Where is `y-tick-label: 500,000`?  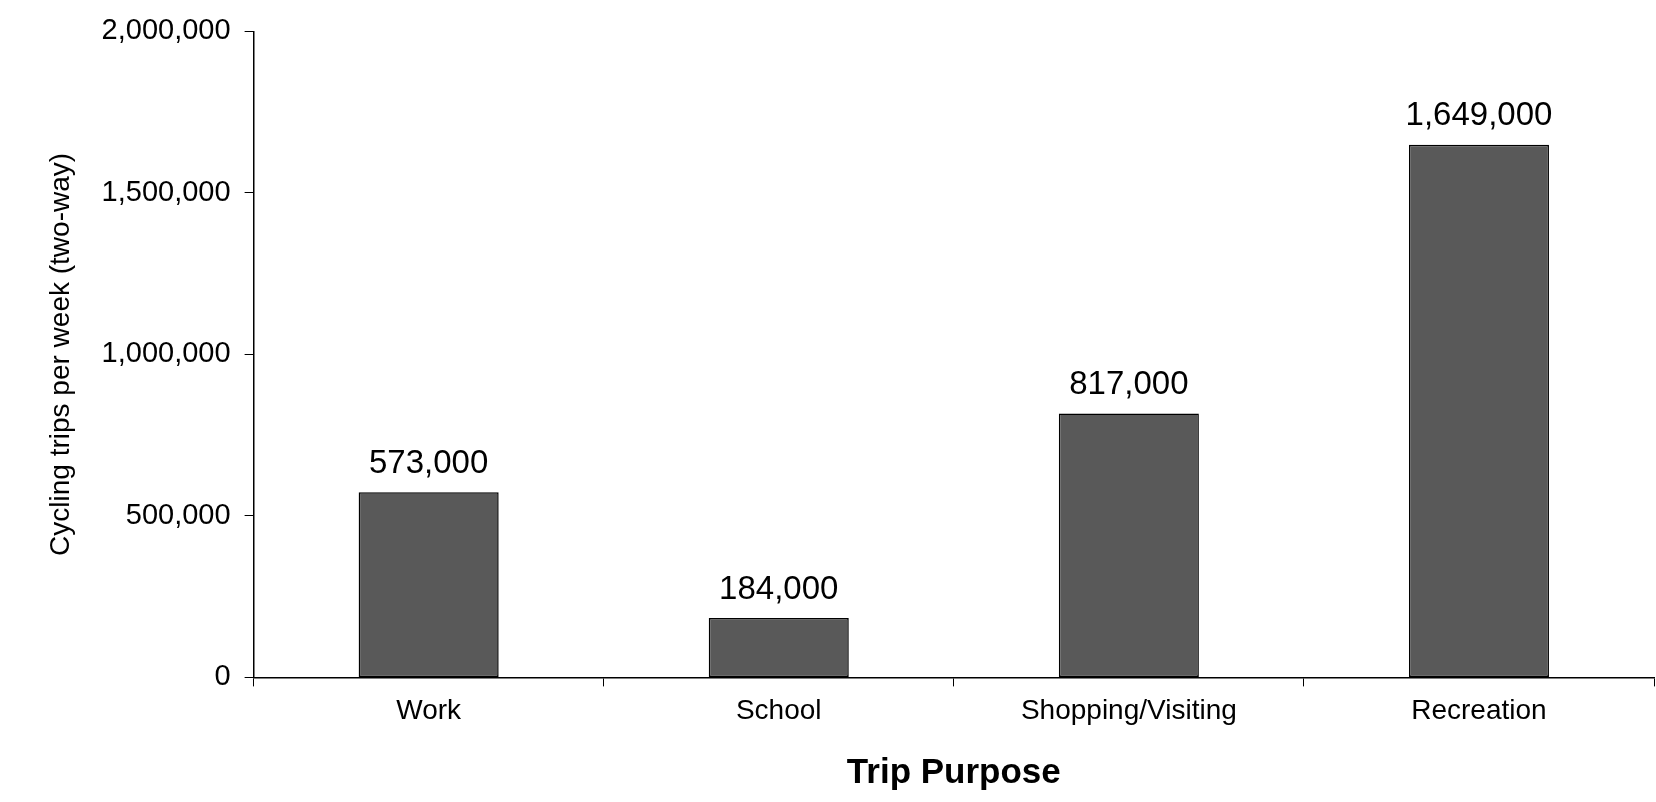
y-tick-label: 500,000 is located at coordinates (178, 513).